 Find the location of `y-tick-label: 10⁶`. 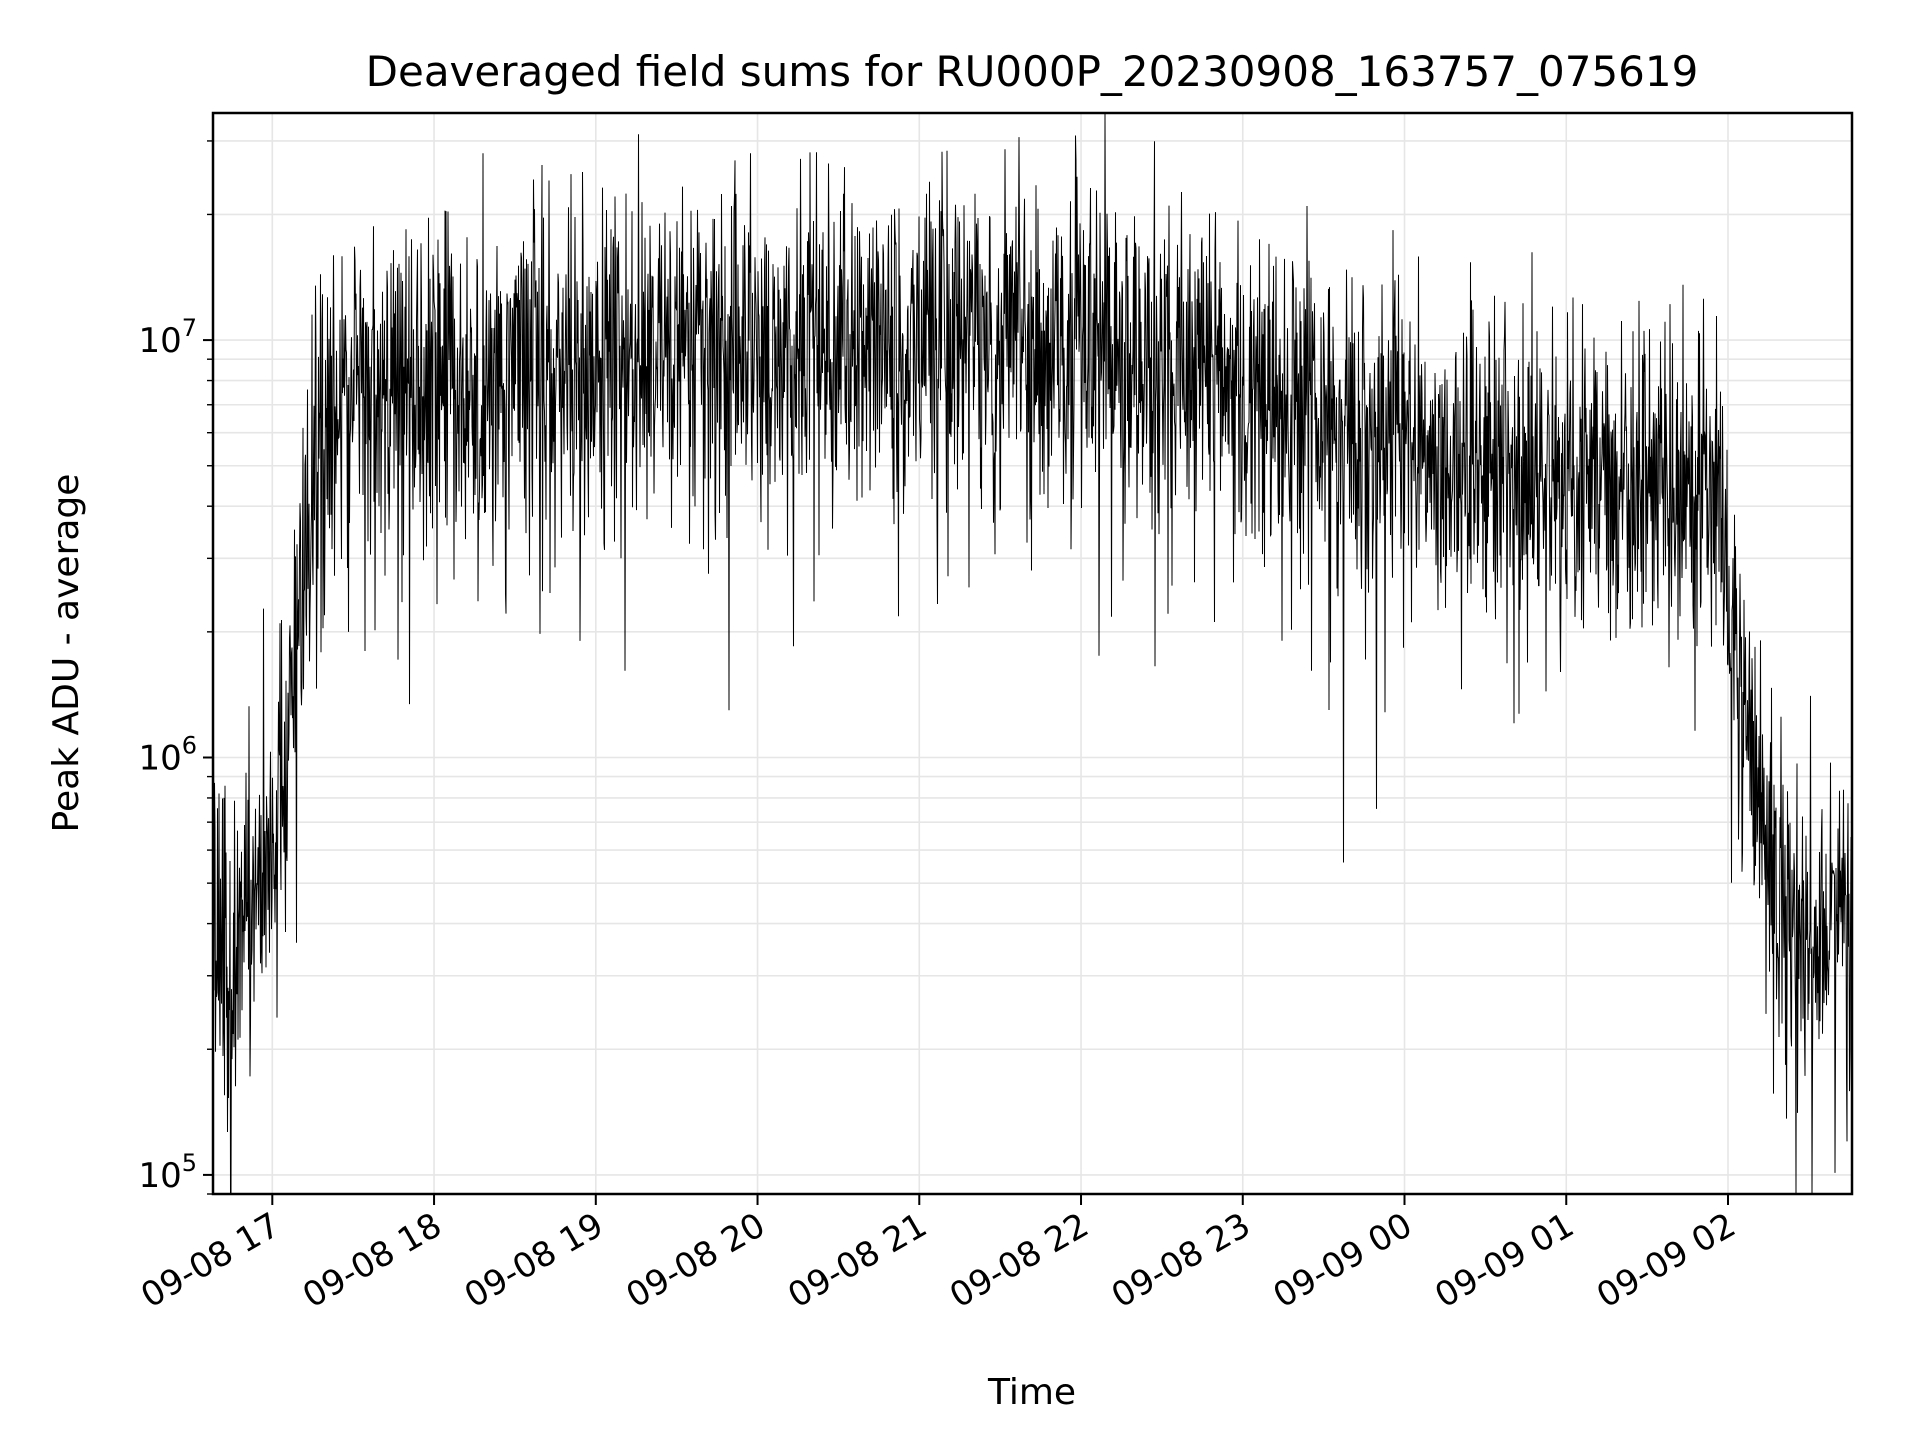

y-tick-label: 10⁶ is located at coordinates (167, 754).